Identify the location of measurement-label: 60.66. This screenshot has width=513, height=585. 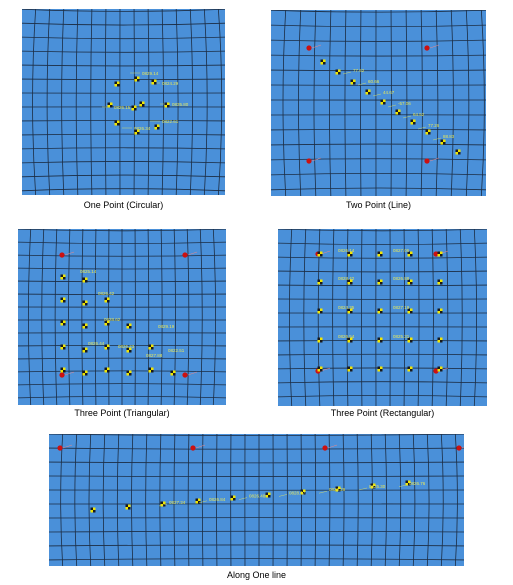
(374, 81).